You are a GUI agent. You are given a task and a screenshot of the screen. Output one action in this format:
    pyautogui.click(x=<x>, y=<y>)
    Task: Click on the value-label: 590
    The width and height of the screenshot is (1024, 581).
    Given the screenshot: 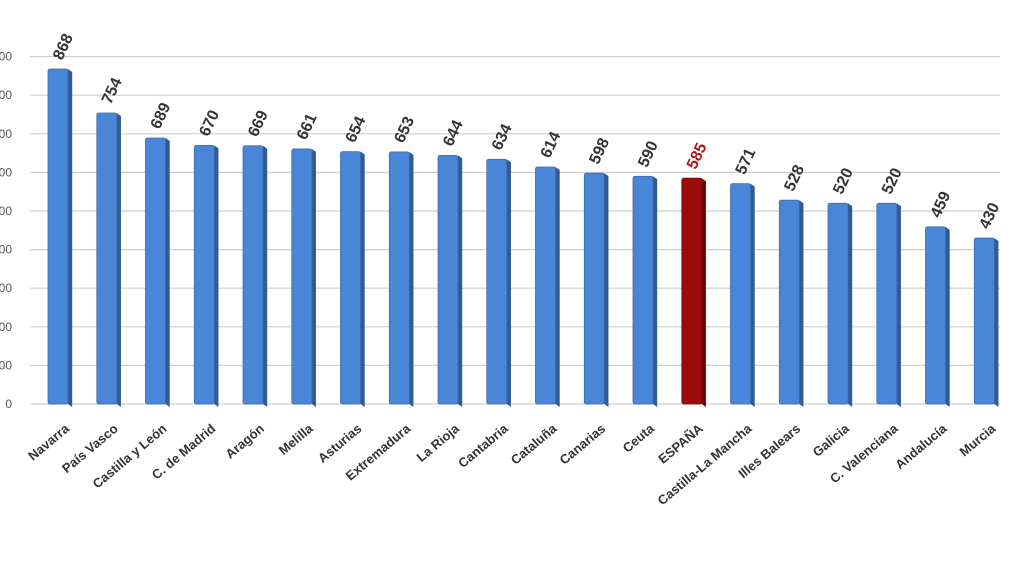 What is the action you would take?
    pyautogui.click(x=648, y=154)
    